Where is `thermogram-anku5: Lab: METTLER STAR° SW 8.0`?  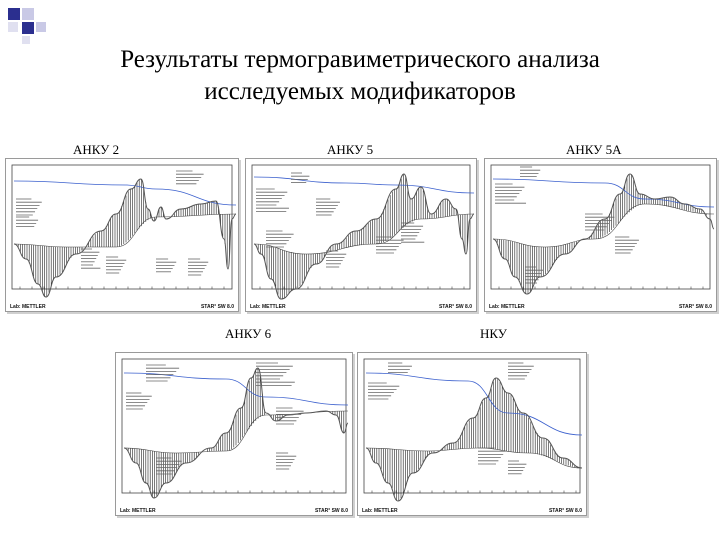
thermogram-anku5: Lab: METTLER STAR° SW 8.0 is located at coordinates (361, 235).